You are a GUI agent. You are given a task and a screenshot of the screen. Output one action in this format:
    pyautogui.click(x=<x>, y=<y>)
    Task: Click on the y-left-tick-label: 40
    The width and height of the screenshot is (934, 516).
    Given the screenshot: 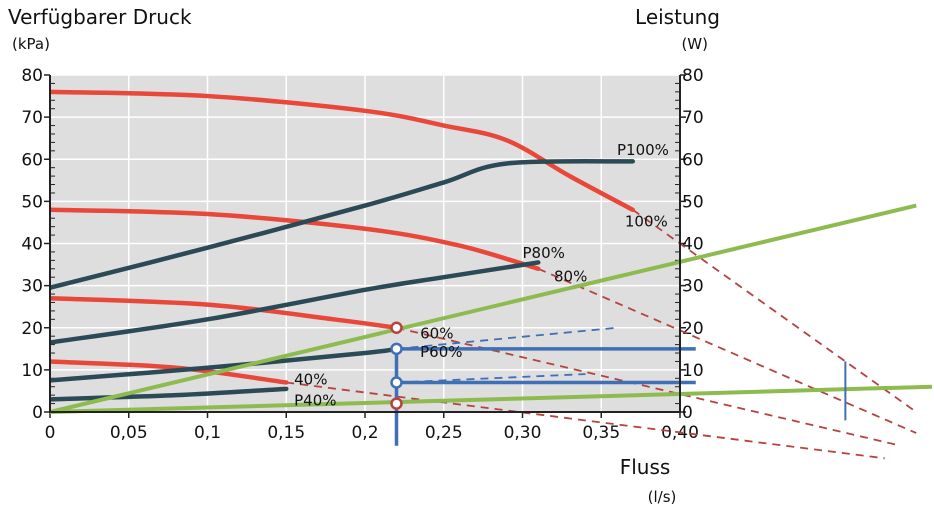 What is the action you would take?
    pyautogui.click(x=32, y=245)
    